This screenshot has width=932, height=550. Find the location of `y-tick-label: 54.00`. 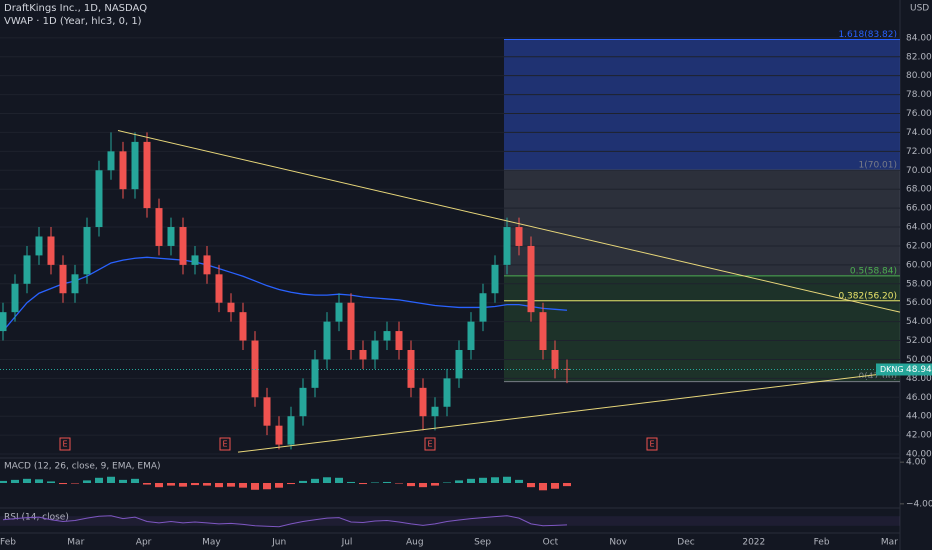

y-tick-label: 54.00 is located at coordinates (919, 322).